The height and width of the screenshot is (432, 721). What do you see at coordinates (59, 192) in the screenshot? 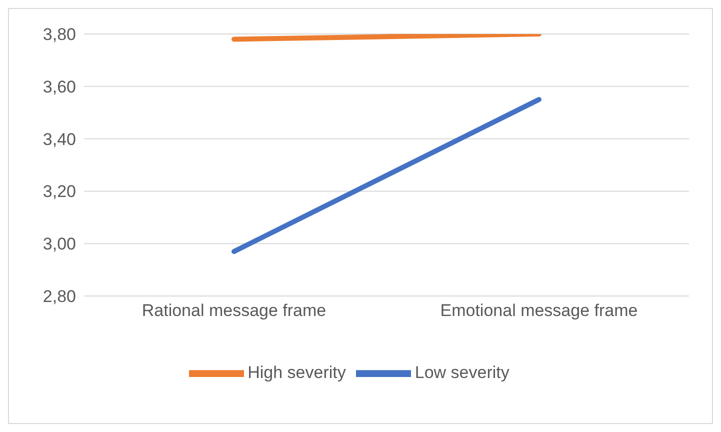
I see `y-tick-label: 3,20` at bounding box center [59, 192].